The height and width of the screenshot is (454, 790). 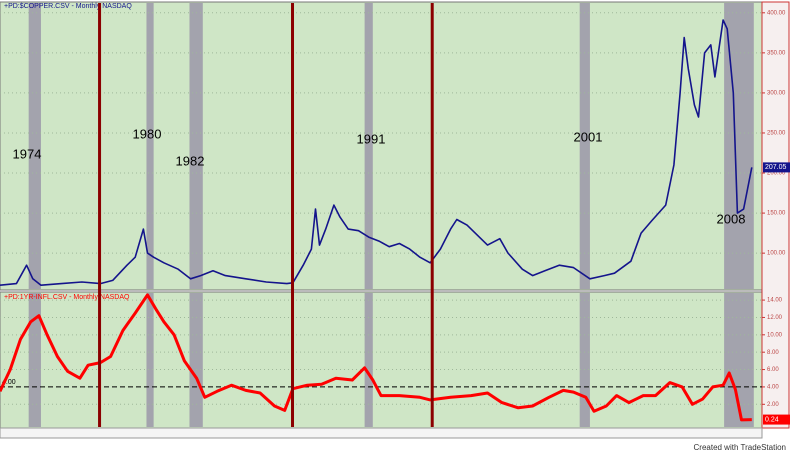 I want to click on panel-header: +PD:1YR-INFL.CSV - Monthly NASDAQ, so click(x=67, y=297).